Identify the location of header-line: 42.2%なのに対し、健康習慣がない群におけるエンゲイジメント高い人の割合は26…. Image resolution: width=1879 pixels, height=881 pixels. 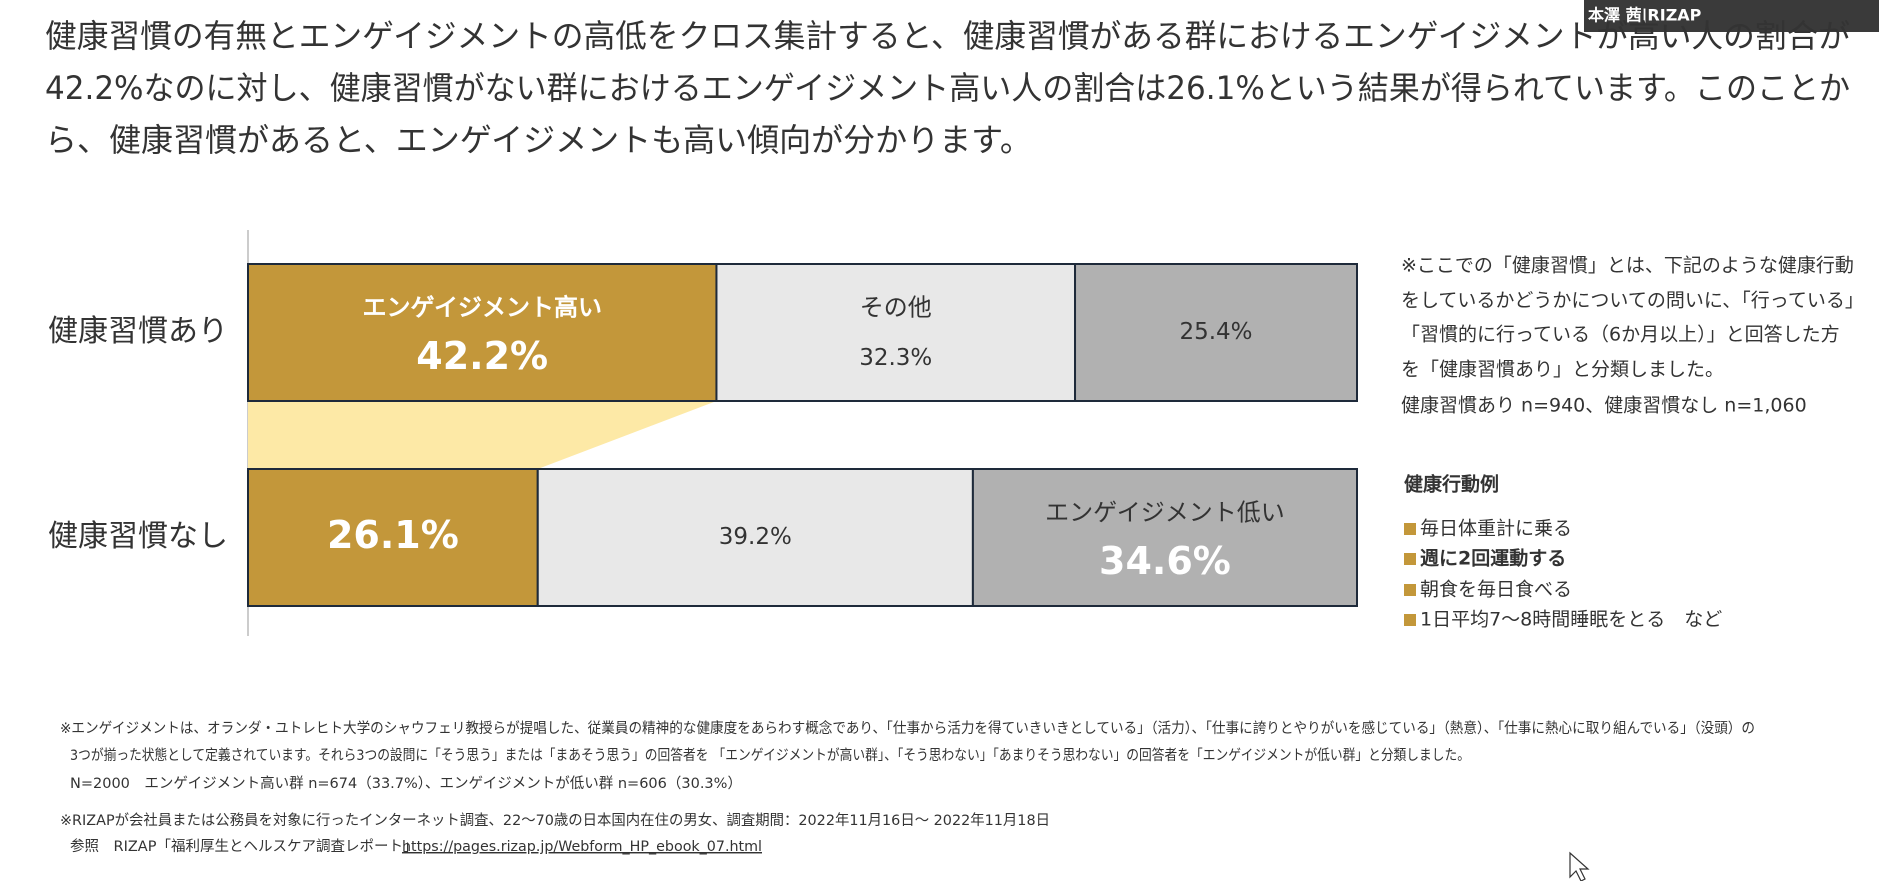
(947, 88).